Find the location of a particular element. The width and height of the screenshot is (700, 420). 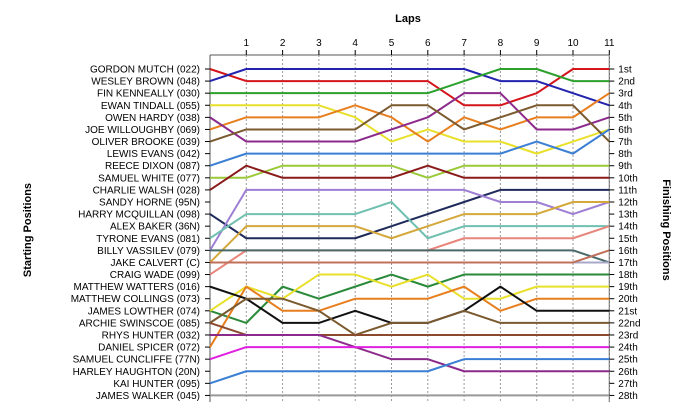

start-position-label: SAMUEL WHITE (077) is located at coordinates (149, 178).